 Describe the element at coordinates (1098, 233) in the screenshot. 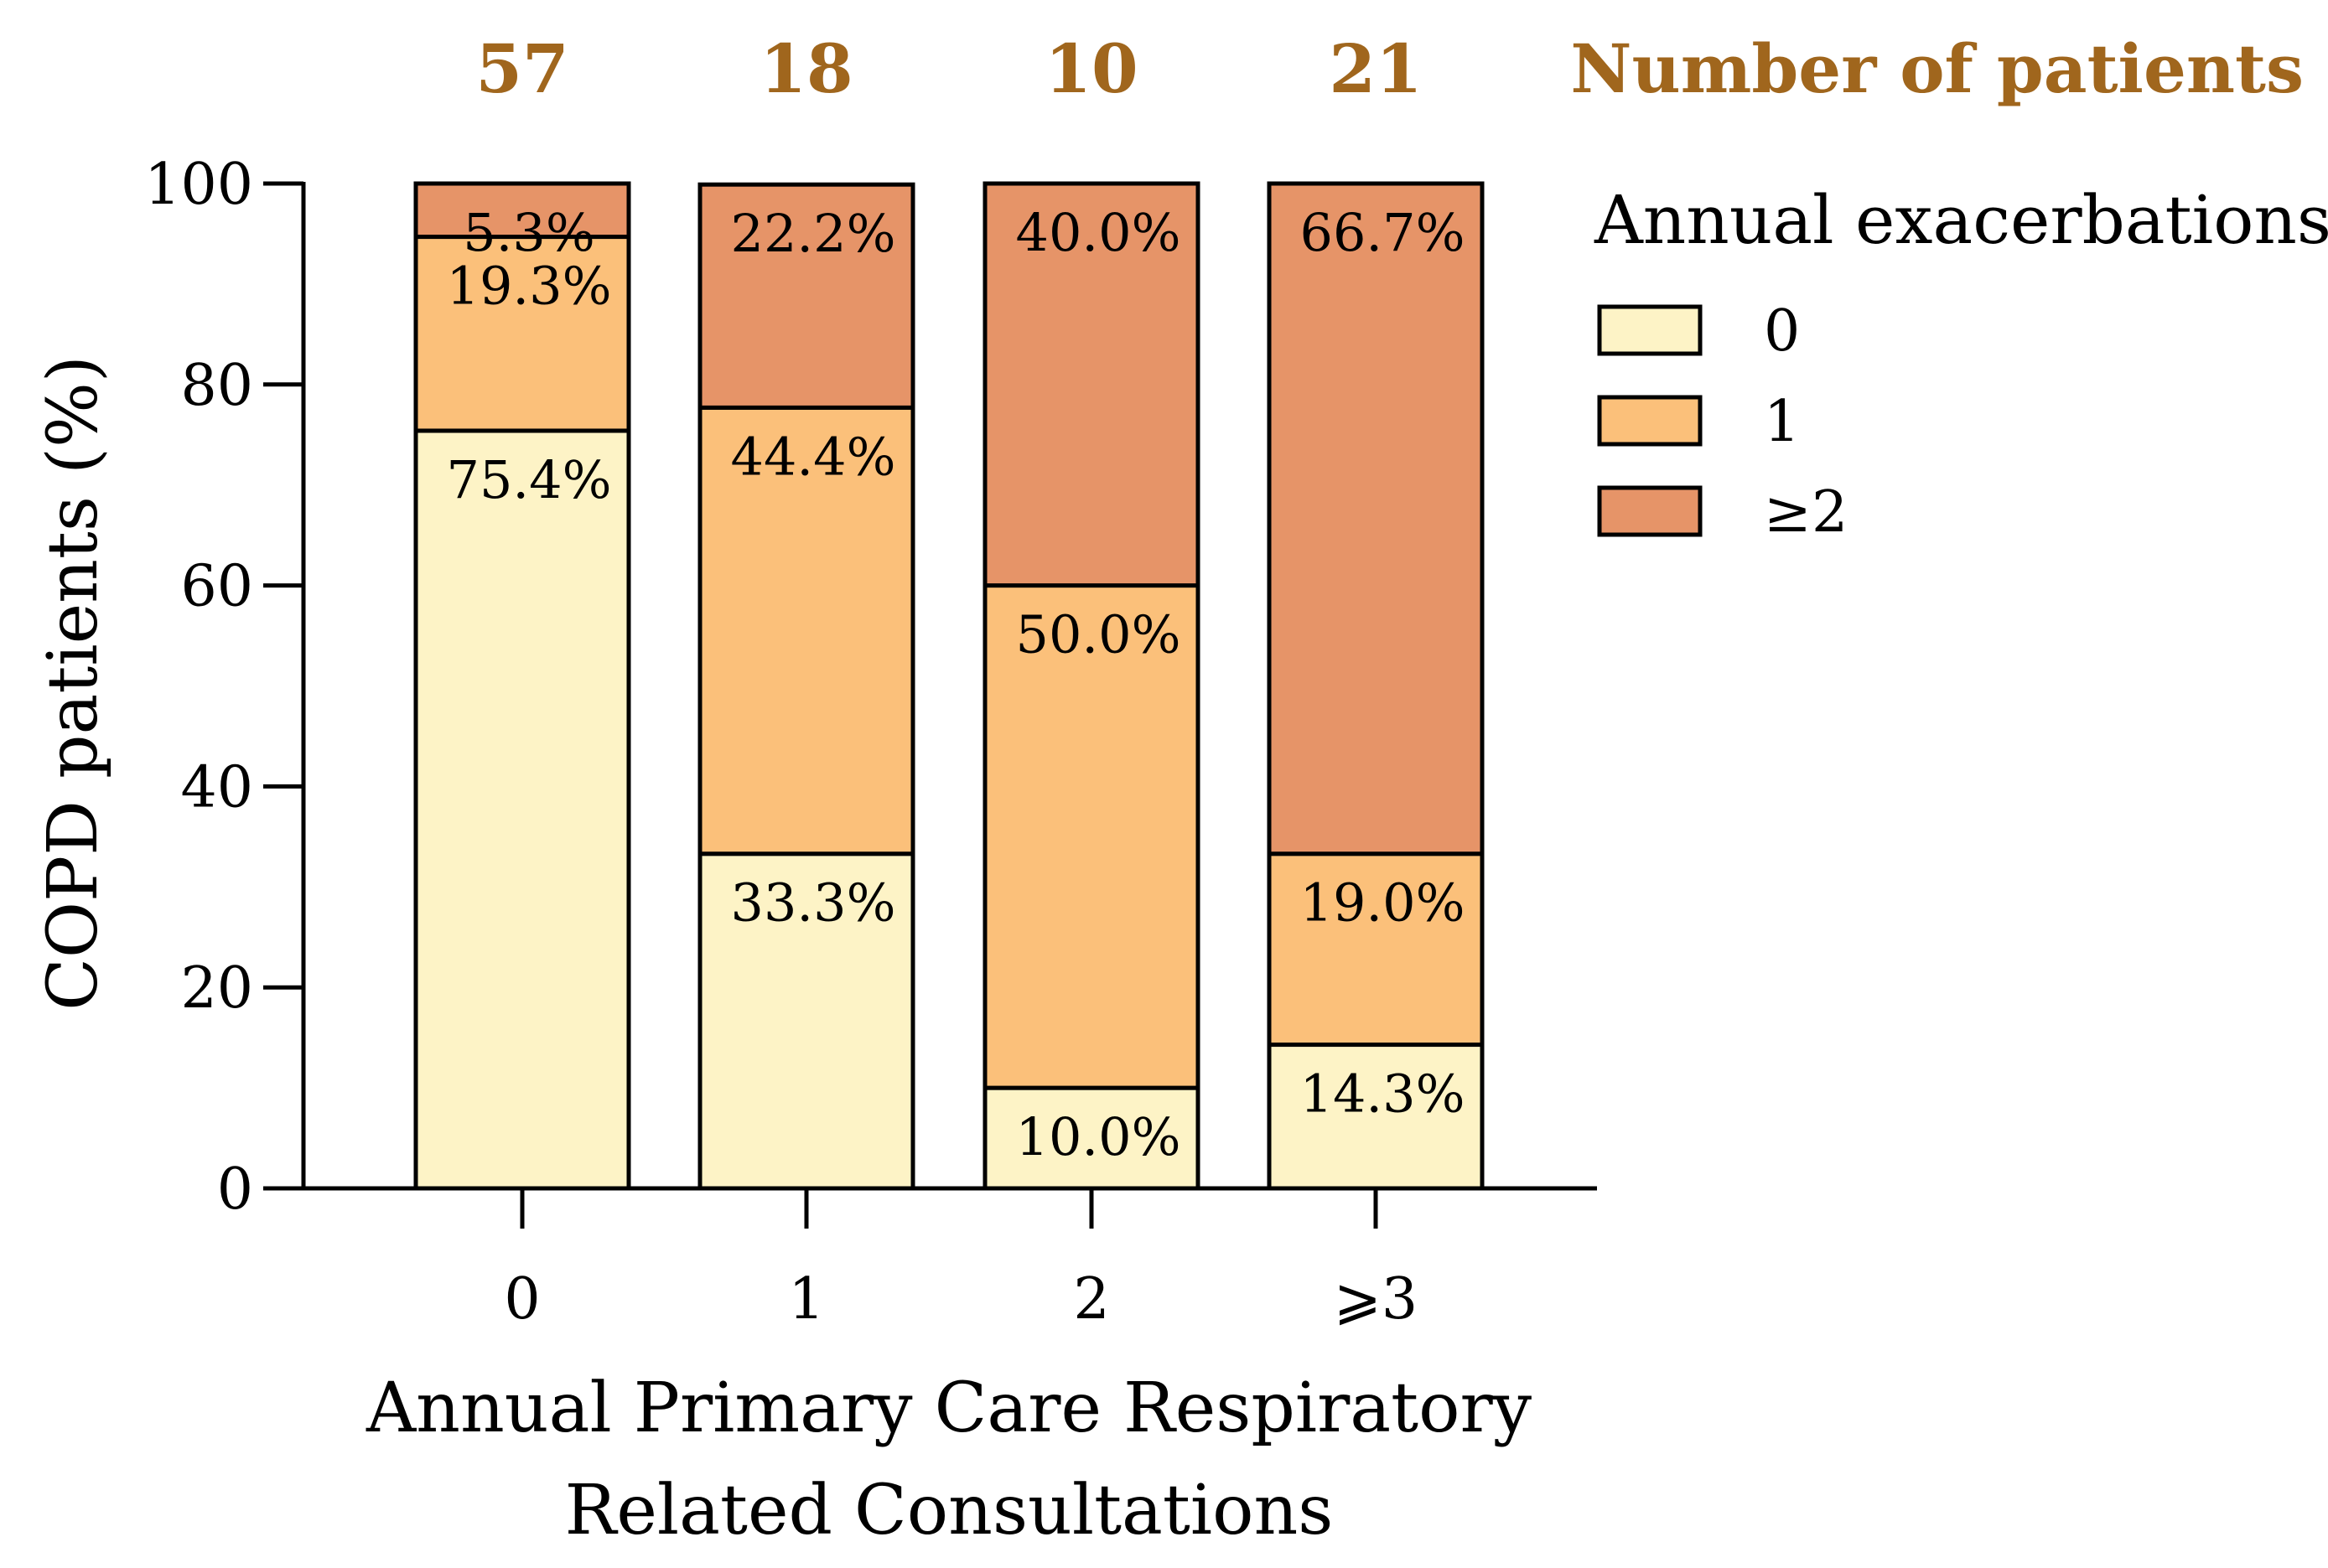

I see `bar-value-label: 40.0%` at that location.